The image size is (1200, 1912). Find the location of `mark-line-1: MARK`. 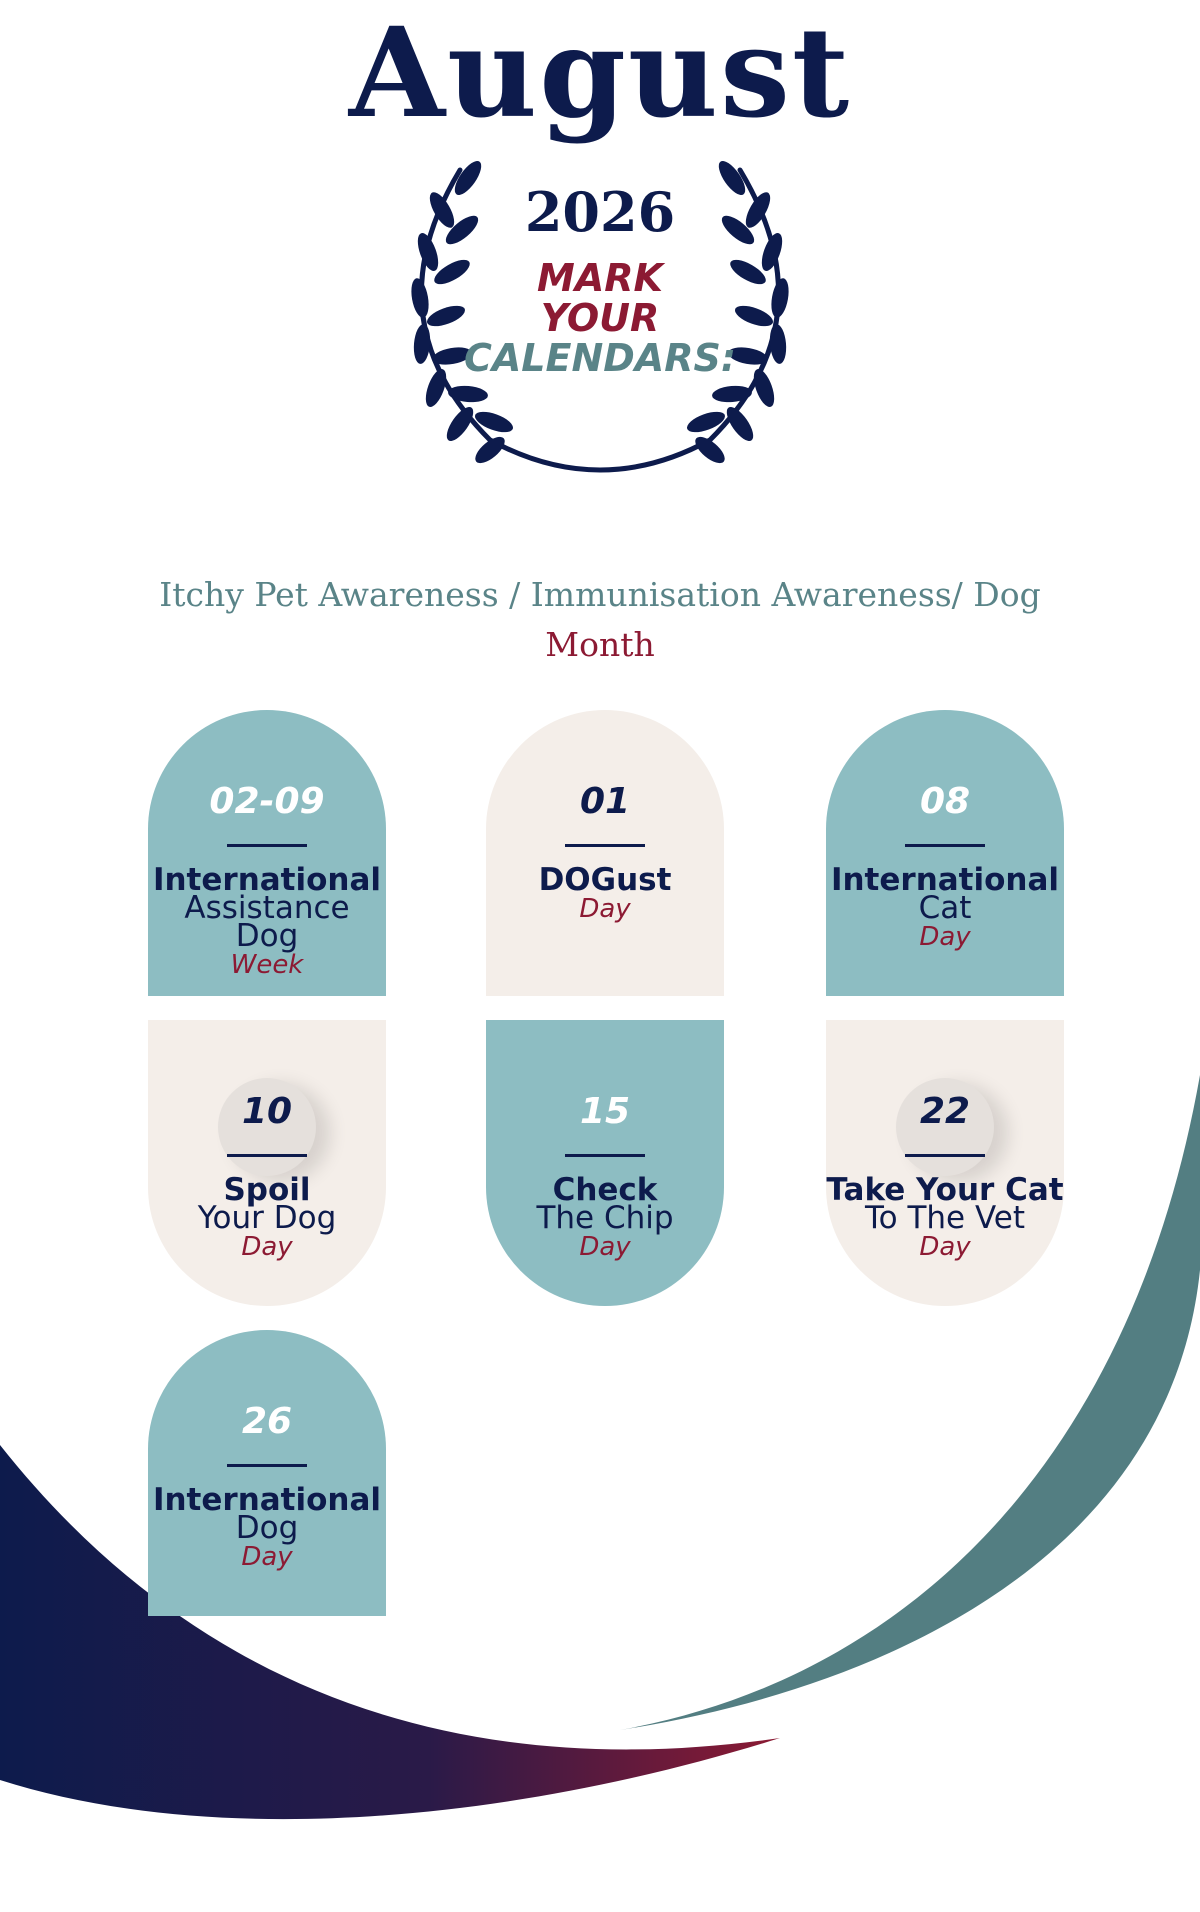

mark-line-1: MARK is located at coordinates (600, 278).